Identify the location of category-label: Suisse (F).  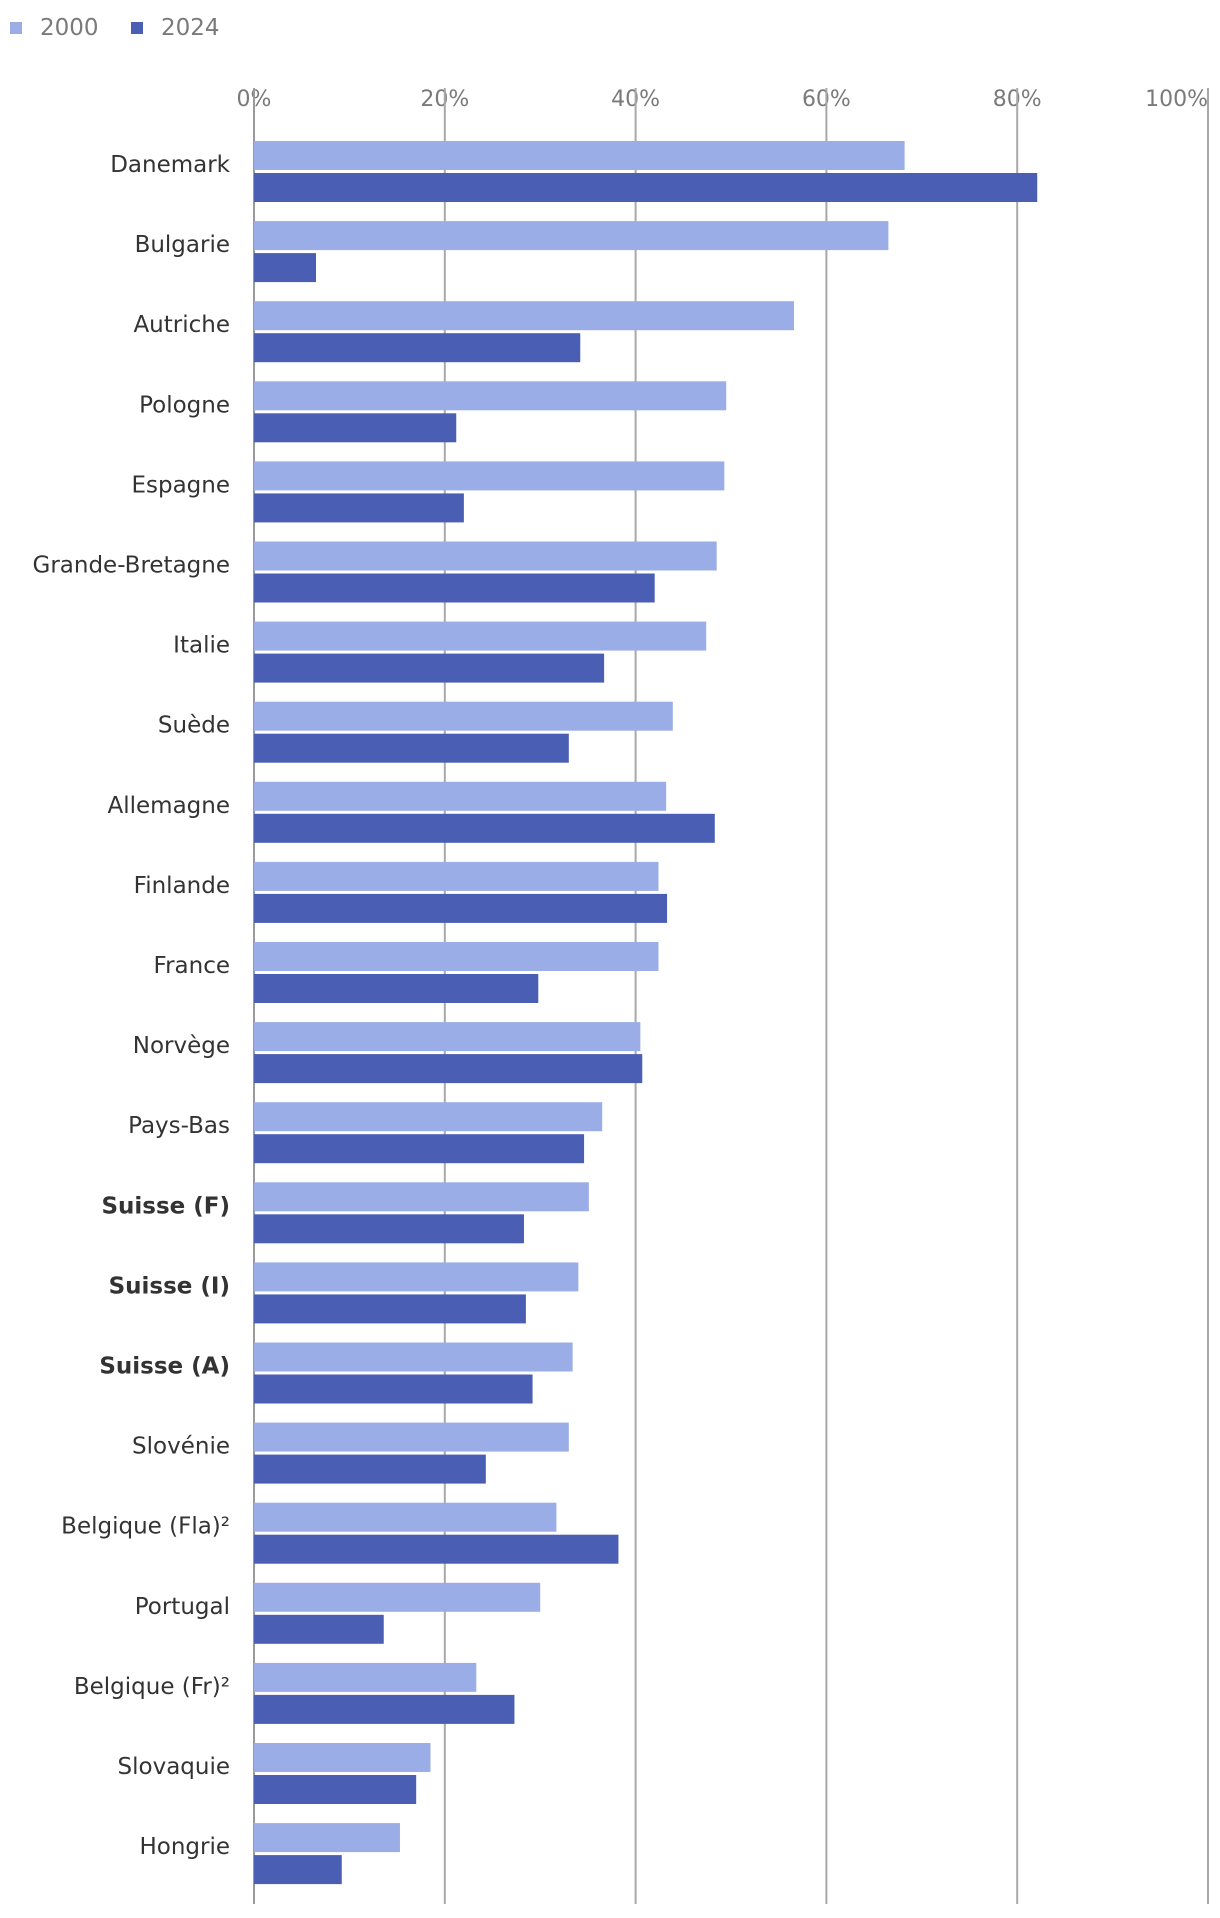
(165, 1206).